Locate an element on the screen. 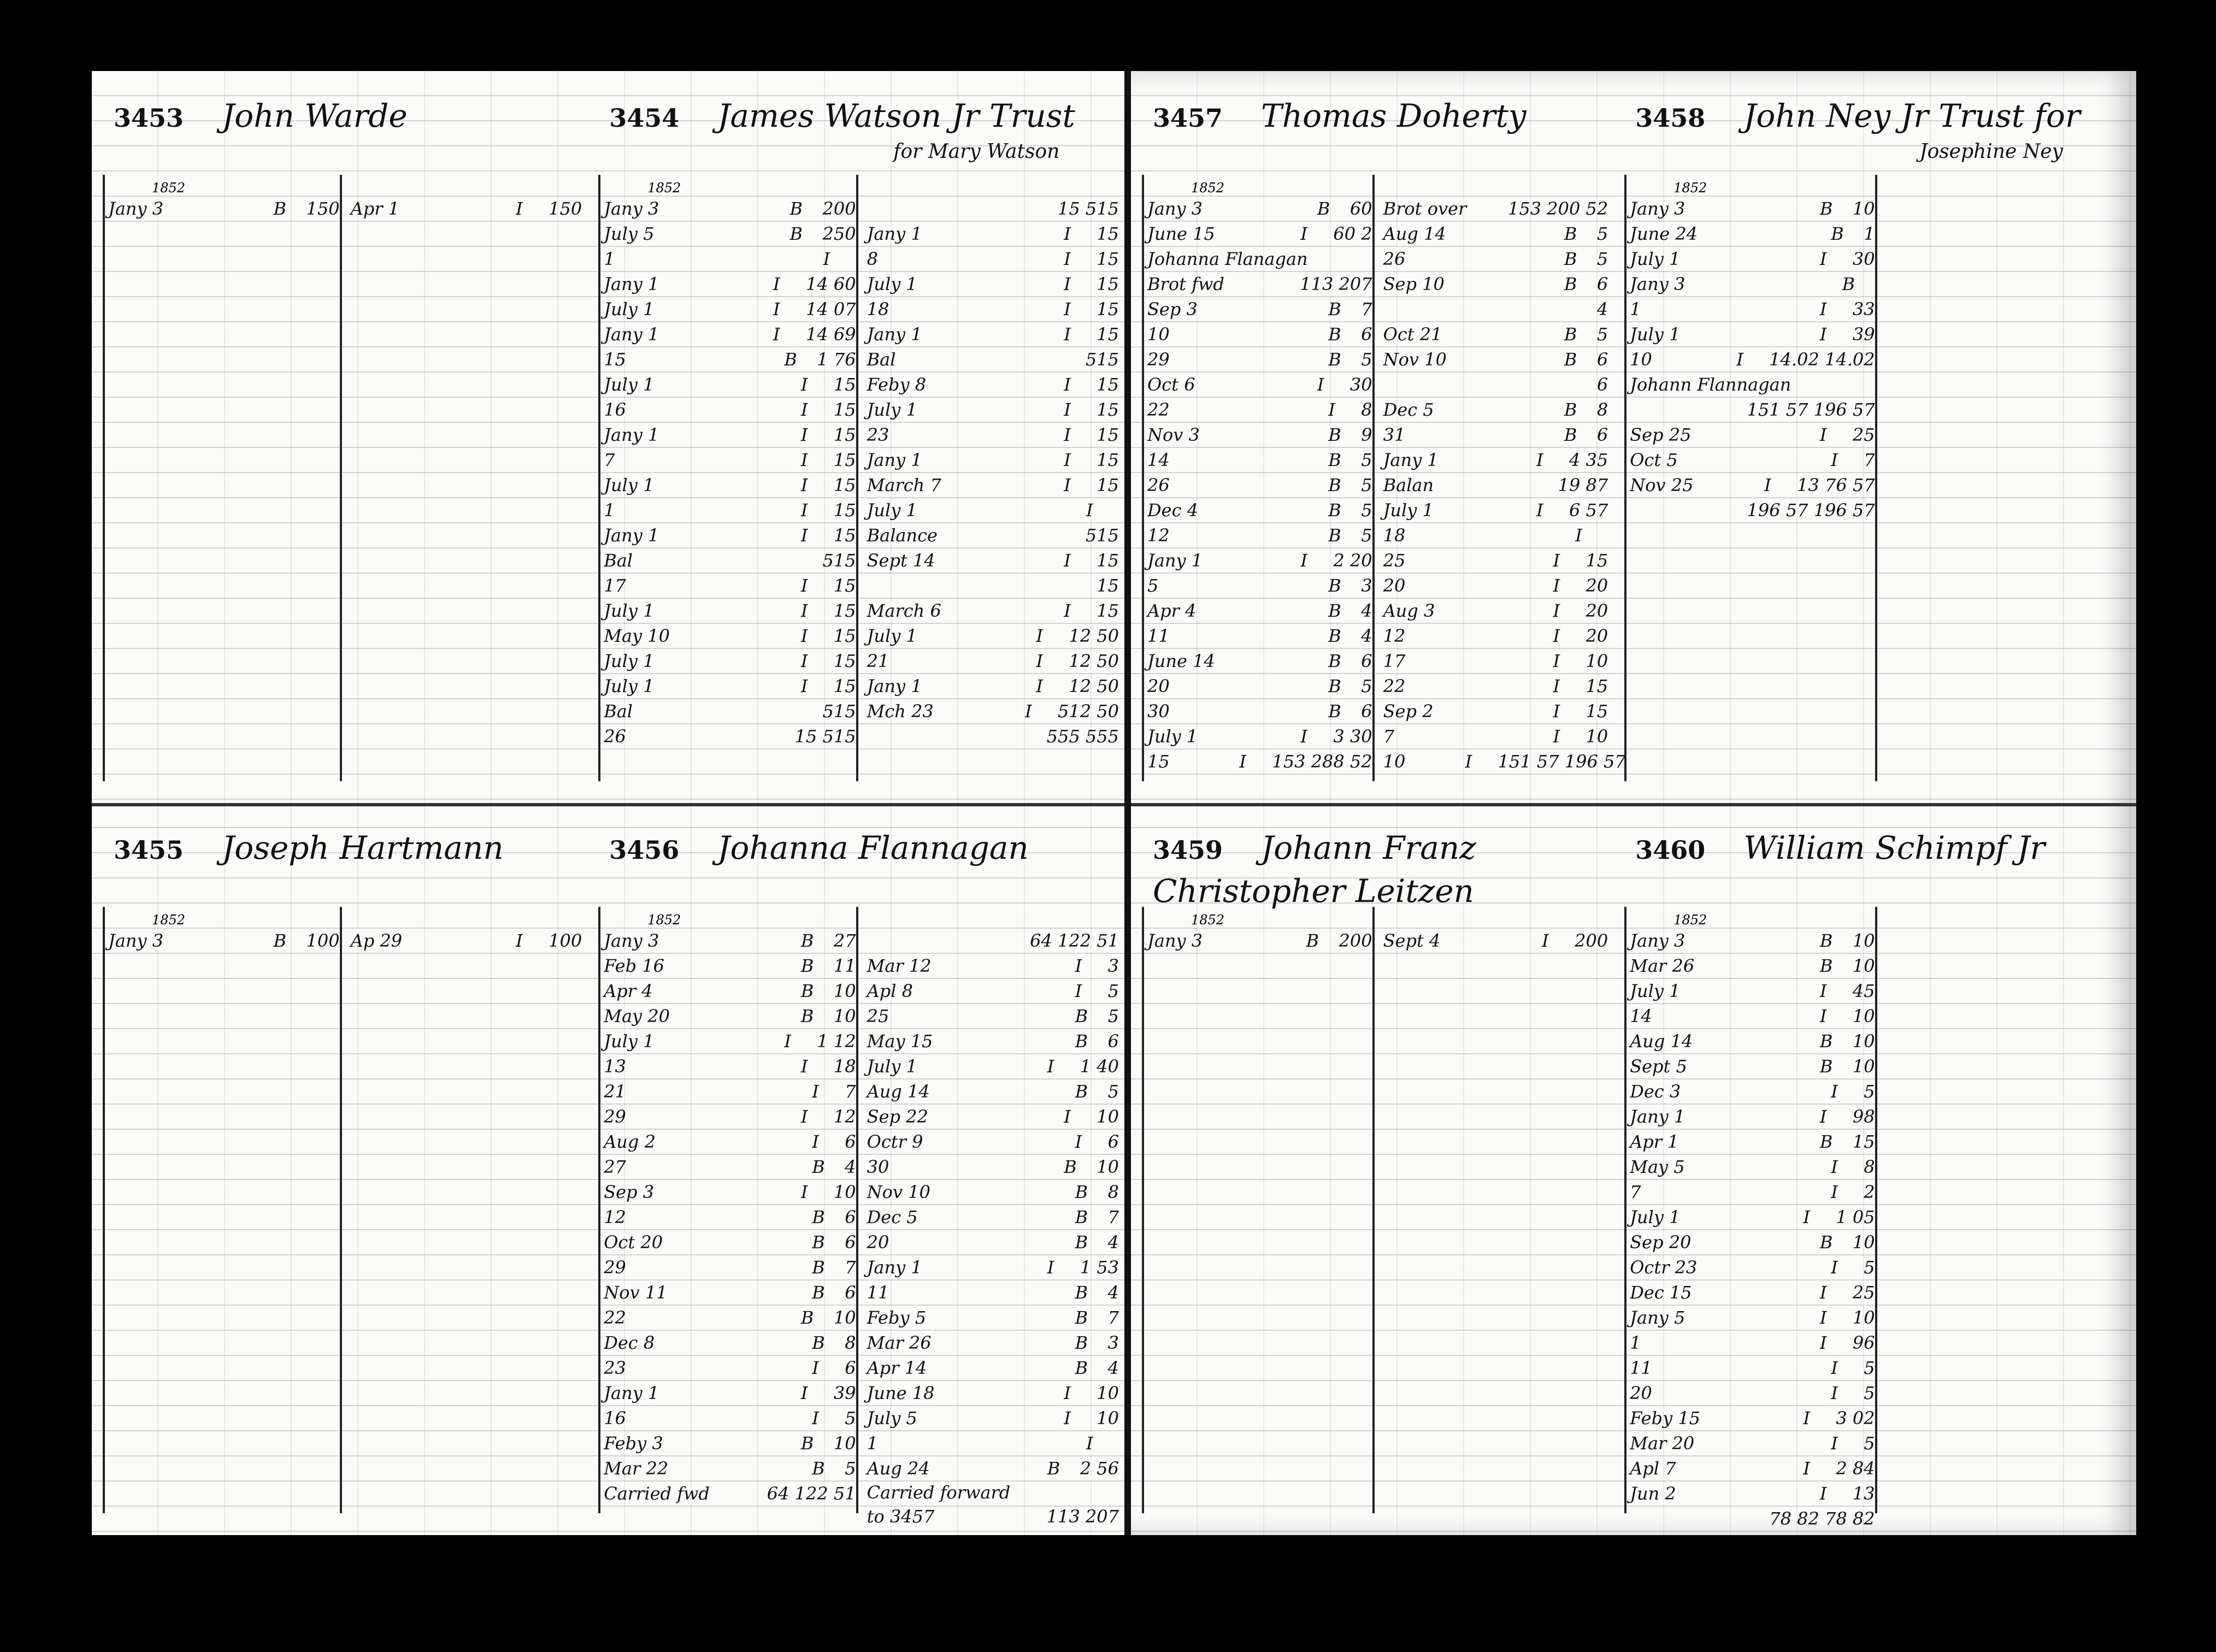 The height and width of the screenshot is (1652, 2216). ledger-entry: 64 122 51 is located at coordinates (993, 940).